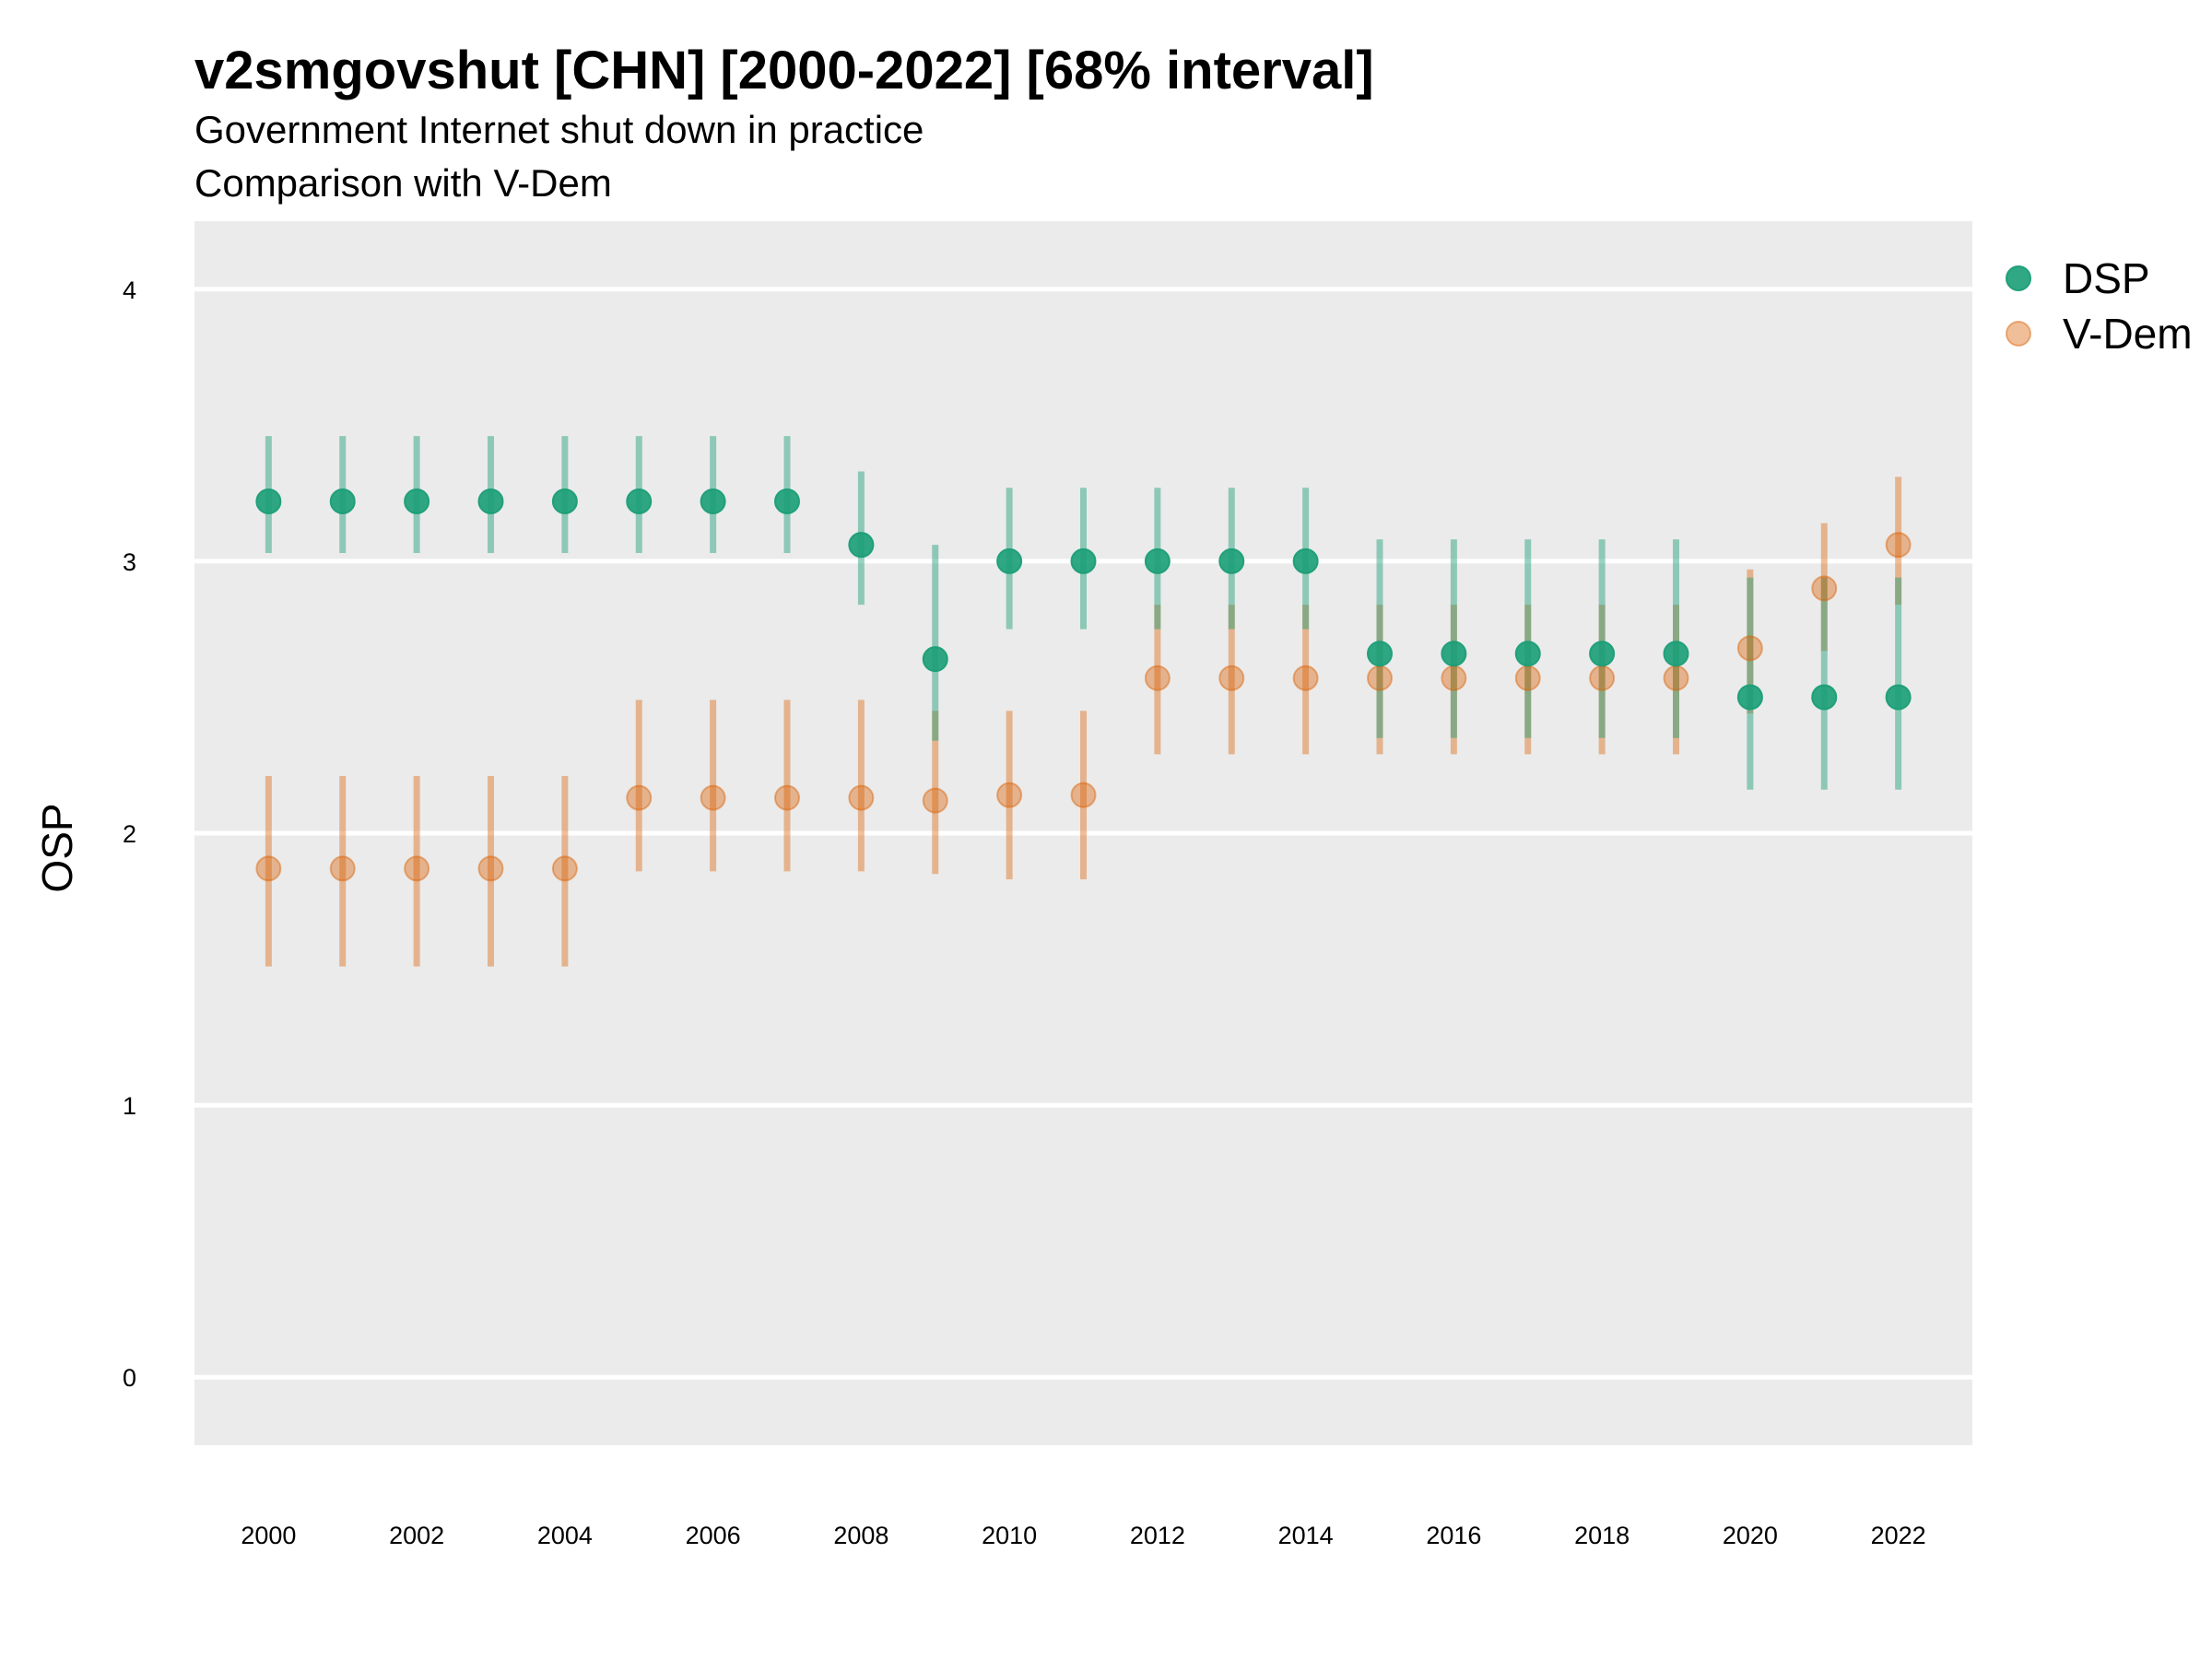  Describe the element at coordinates (129, 290) in the screenshot. I see `y-tick-label: 4` at that location.